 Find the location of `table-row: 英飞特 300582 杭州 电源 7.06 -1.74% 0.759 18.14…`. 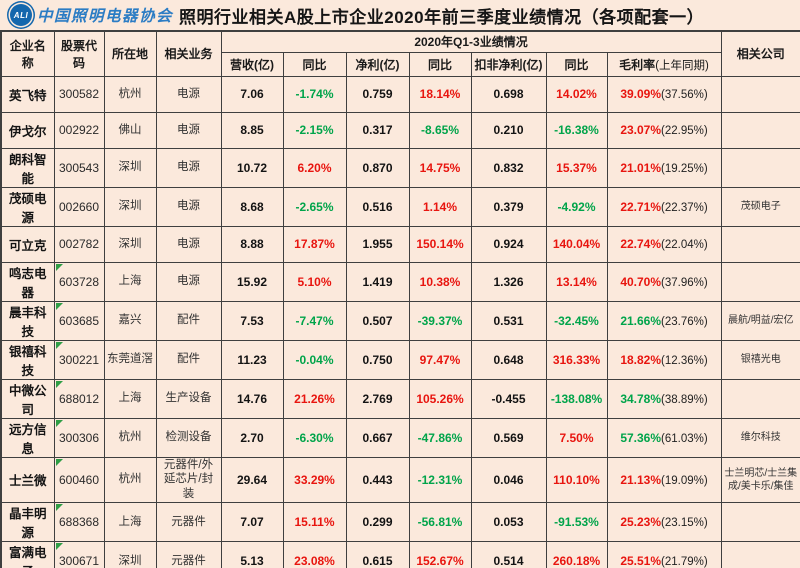

table-row: 英飞特 300582 杭州 电源 7.06 -1.74% 0.759 18.14… is located at coordinates (400, 94).